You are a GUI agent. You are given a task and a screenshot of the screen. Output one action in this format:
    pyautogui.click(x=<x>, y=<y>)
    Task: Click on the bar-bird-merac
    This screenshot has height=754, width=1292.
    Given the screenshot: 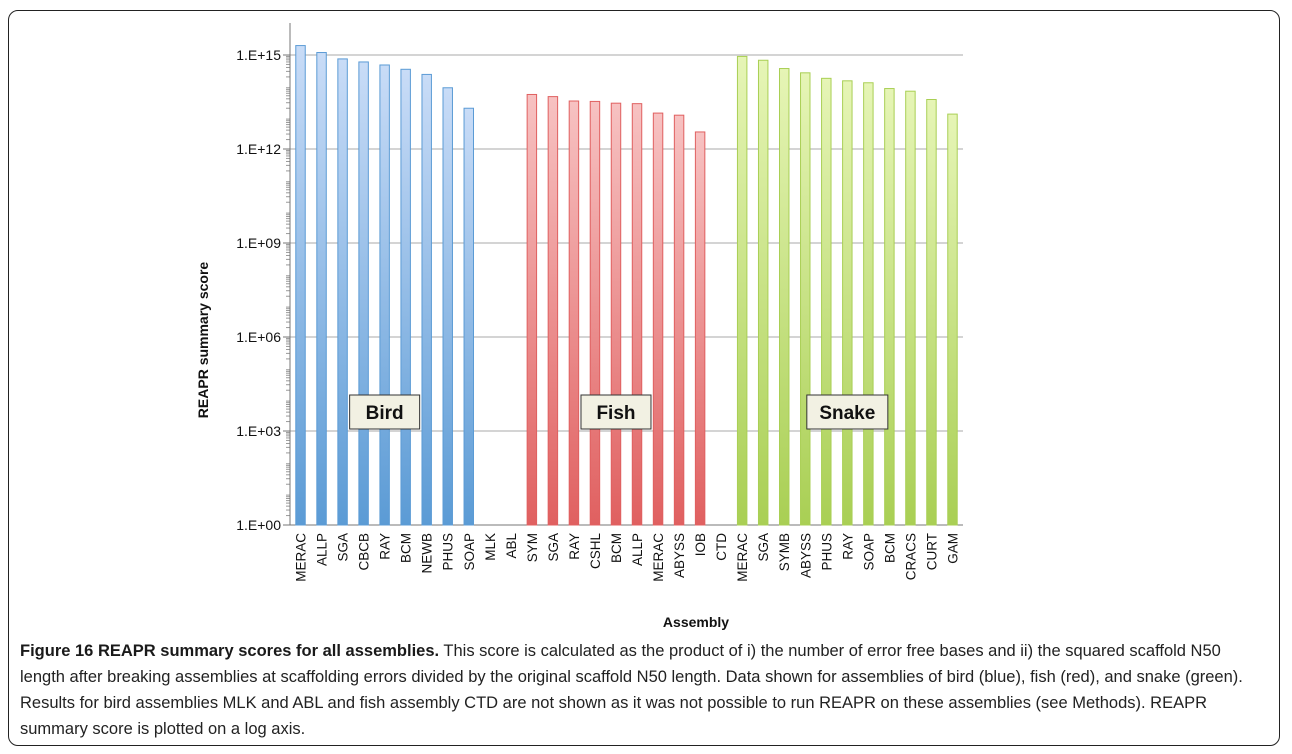 What is the action you would take?
    pyautogui.click(x=300, y=285)
    